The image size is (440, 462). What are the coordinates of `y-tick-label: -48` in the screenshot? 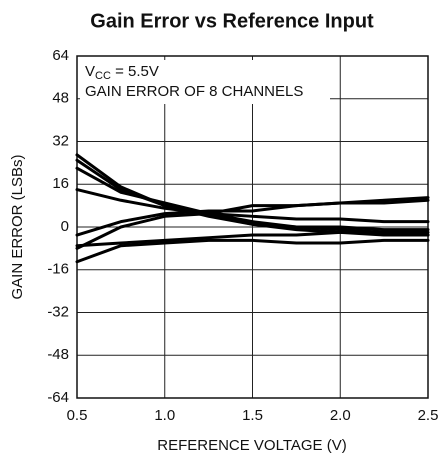 It's located at (58, 354).